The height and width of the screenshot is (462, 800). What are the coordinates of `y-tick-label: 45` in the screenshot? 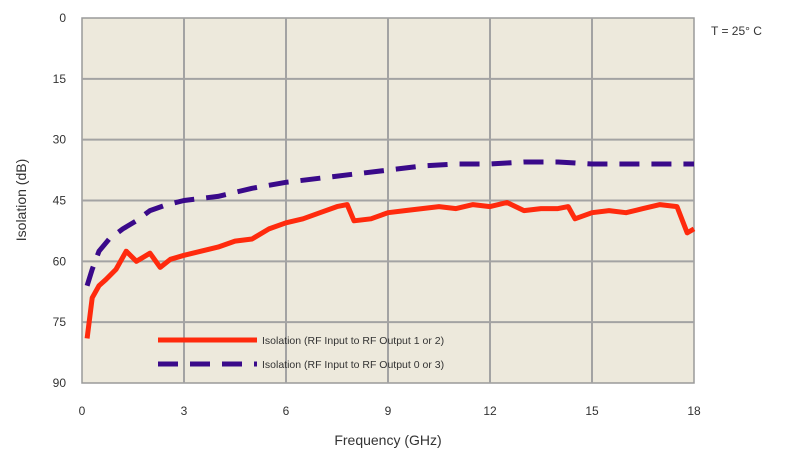 It's located at (60, 201).